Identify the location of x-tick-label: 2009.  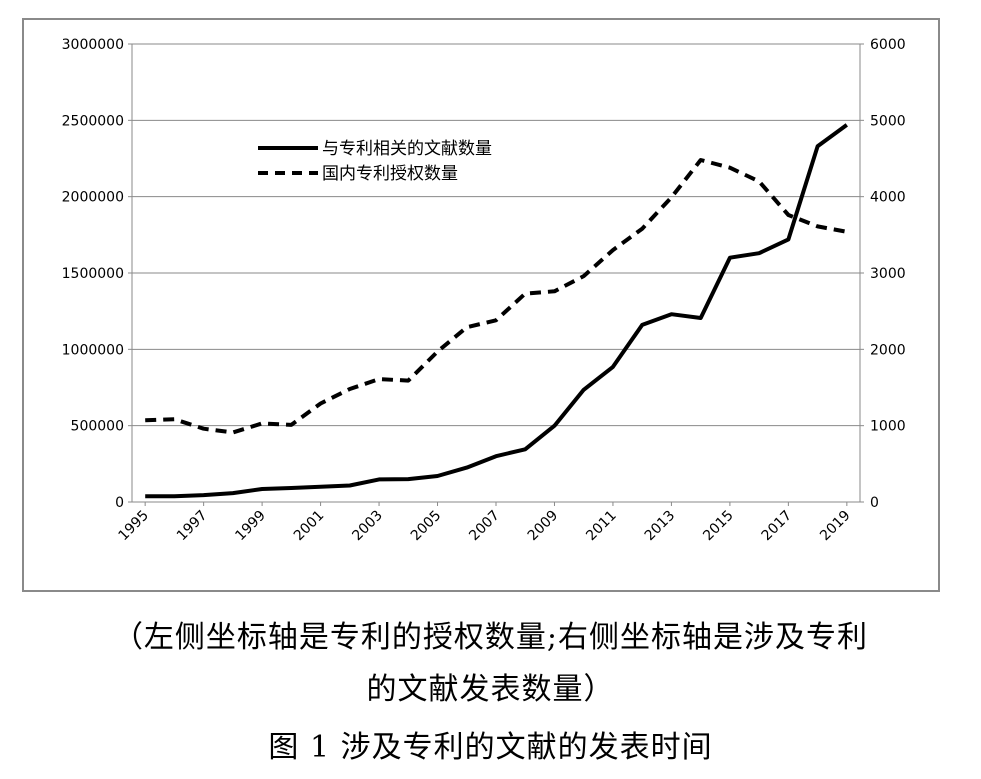
(543, 526).